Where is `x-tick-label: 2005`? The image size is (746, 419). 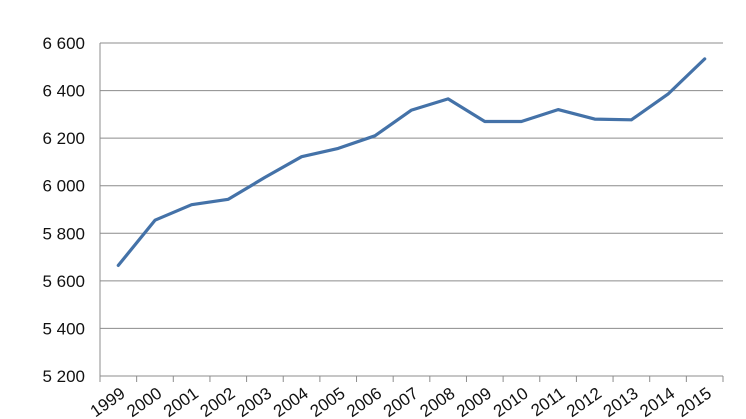
x-tick-label: 2005 is located at coordinates (328, 401).